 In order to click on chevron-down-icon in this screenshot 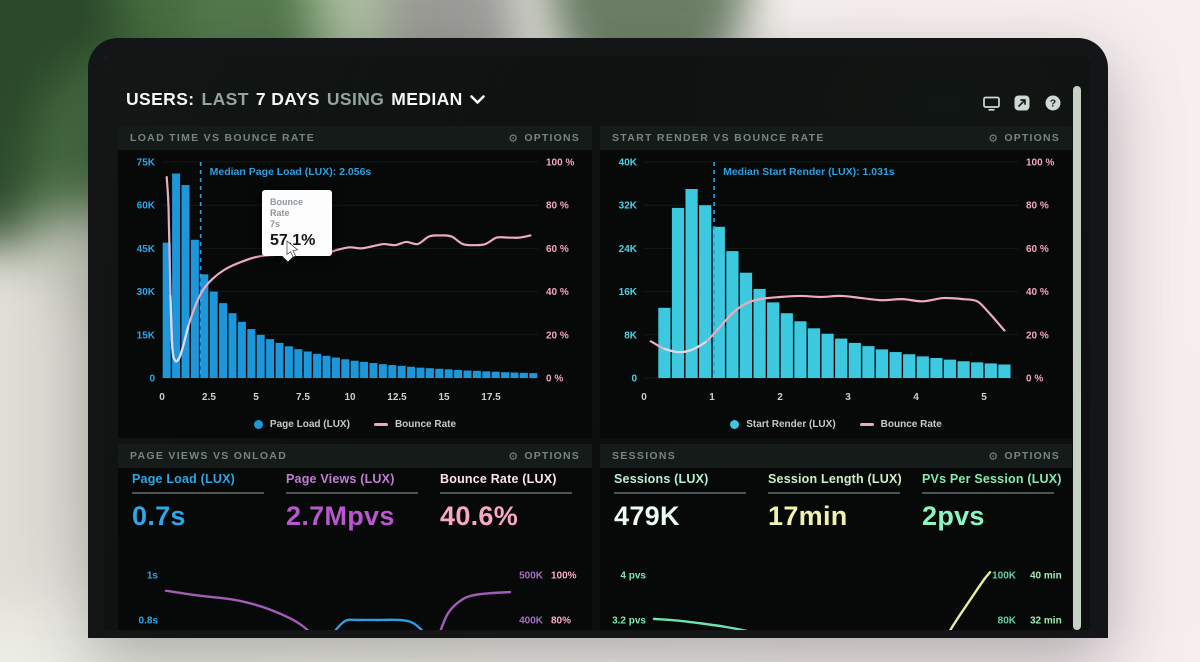, I will do `click(477, 99)`.